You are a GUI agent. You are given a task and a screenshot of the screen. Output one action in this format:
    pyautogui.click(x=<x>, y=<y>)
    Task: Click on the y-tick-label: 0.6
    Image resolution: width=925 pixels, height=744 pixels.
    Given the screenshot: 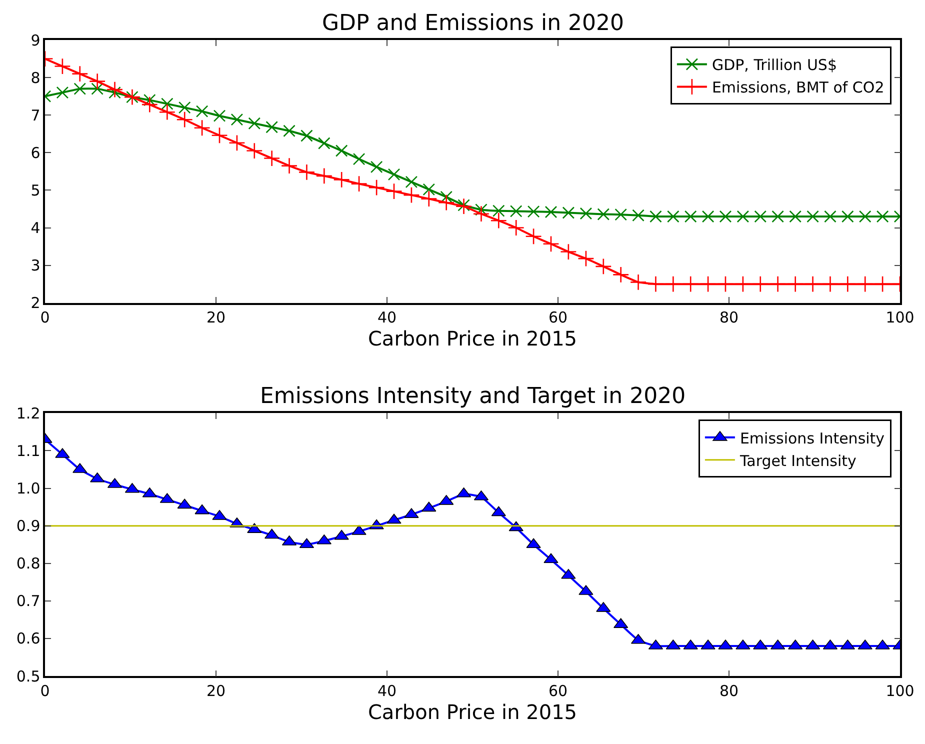 What is the action you would take?
    pyautogui.click(x=28, y=639)
    